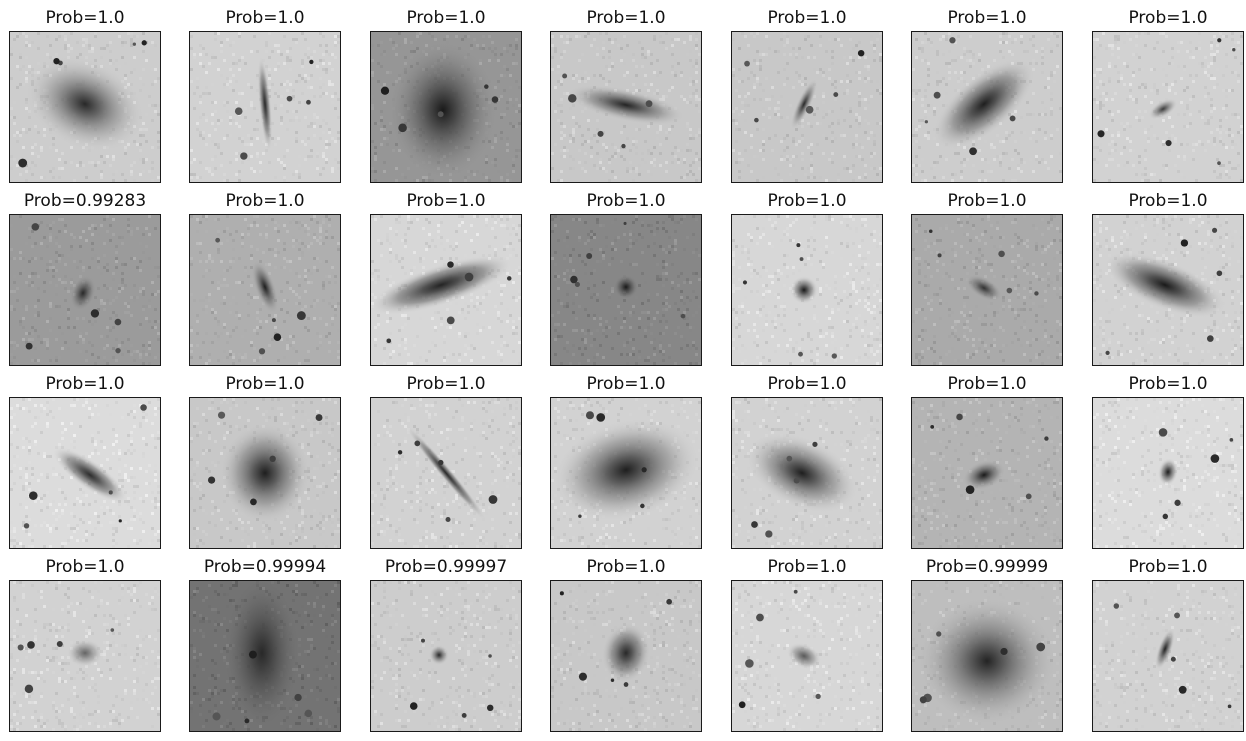 The height and width of the screenshot is (741, 1246). I want to click on panel-probability-title: Prob=0.99997, so click(446, 567).